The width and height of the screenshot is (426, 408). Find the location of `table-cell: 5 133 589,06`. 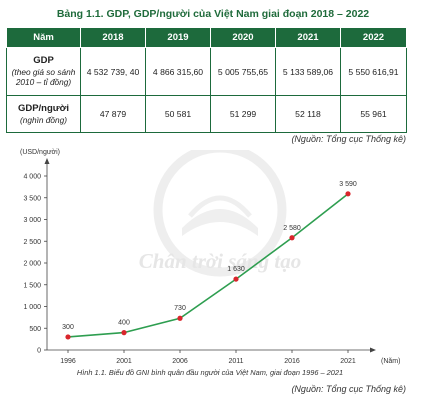

table-cell: 5 133 589,06 is located at coordinates (308, 71).